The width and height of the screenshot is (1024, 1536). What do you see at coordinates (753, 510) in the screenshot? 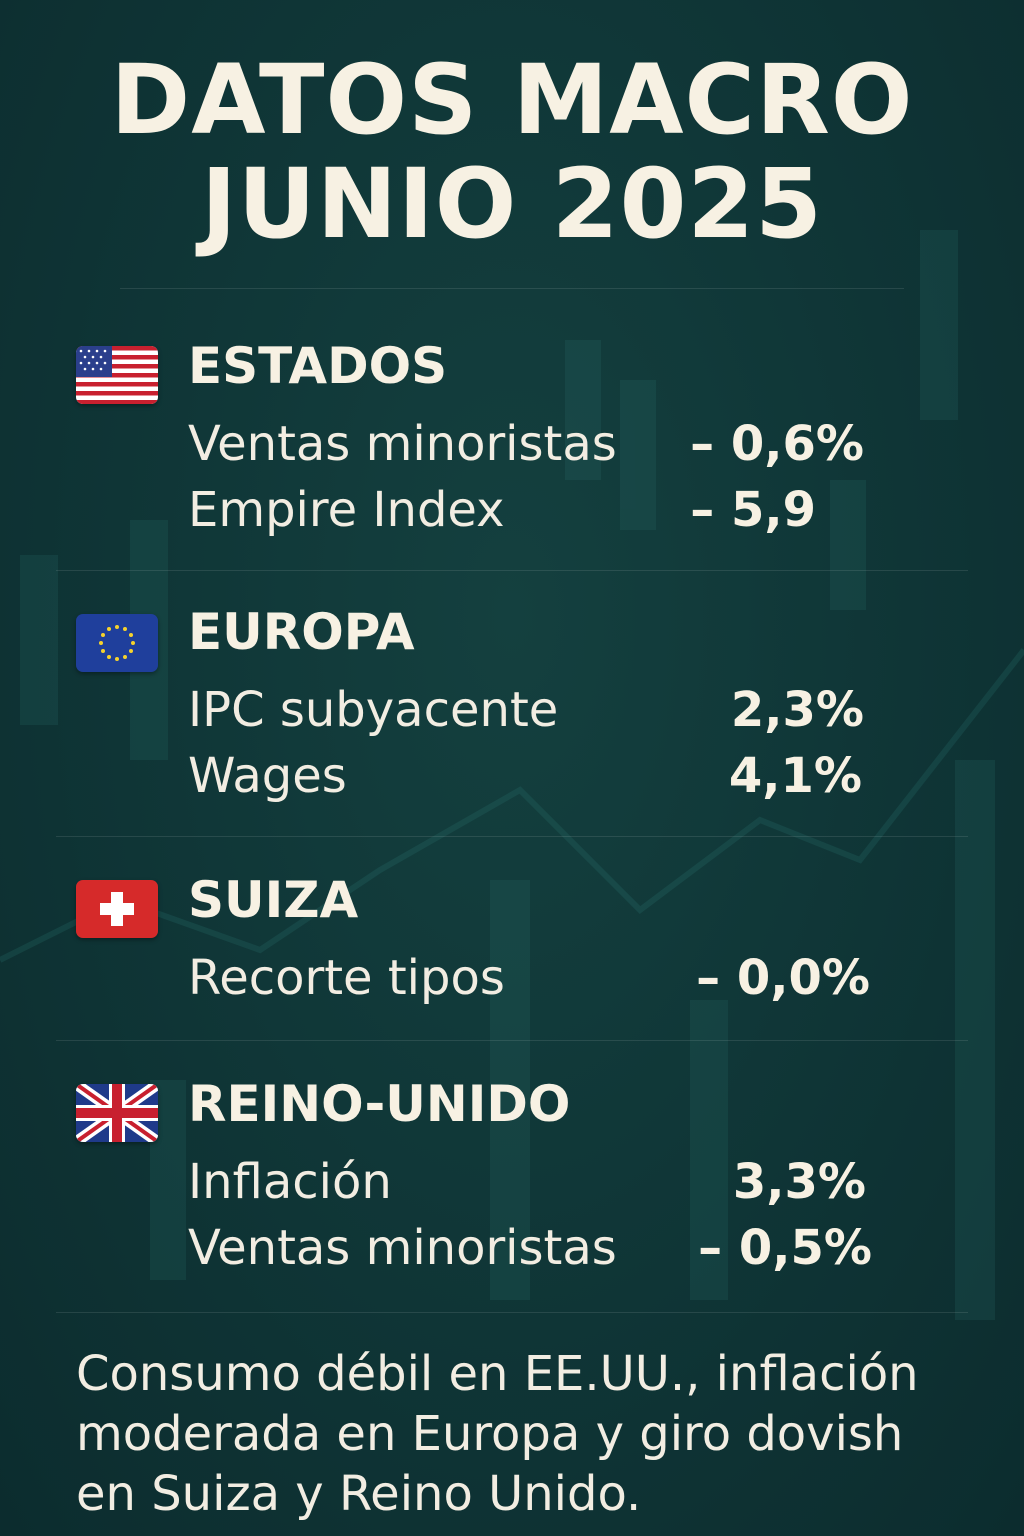
I see `indicator-value: – 5,9` at bounding box center [753, 510].